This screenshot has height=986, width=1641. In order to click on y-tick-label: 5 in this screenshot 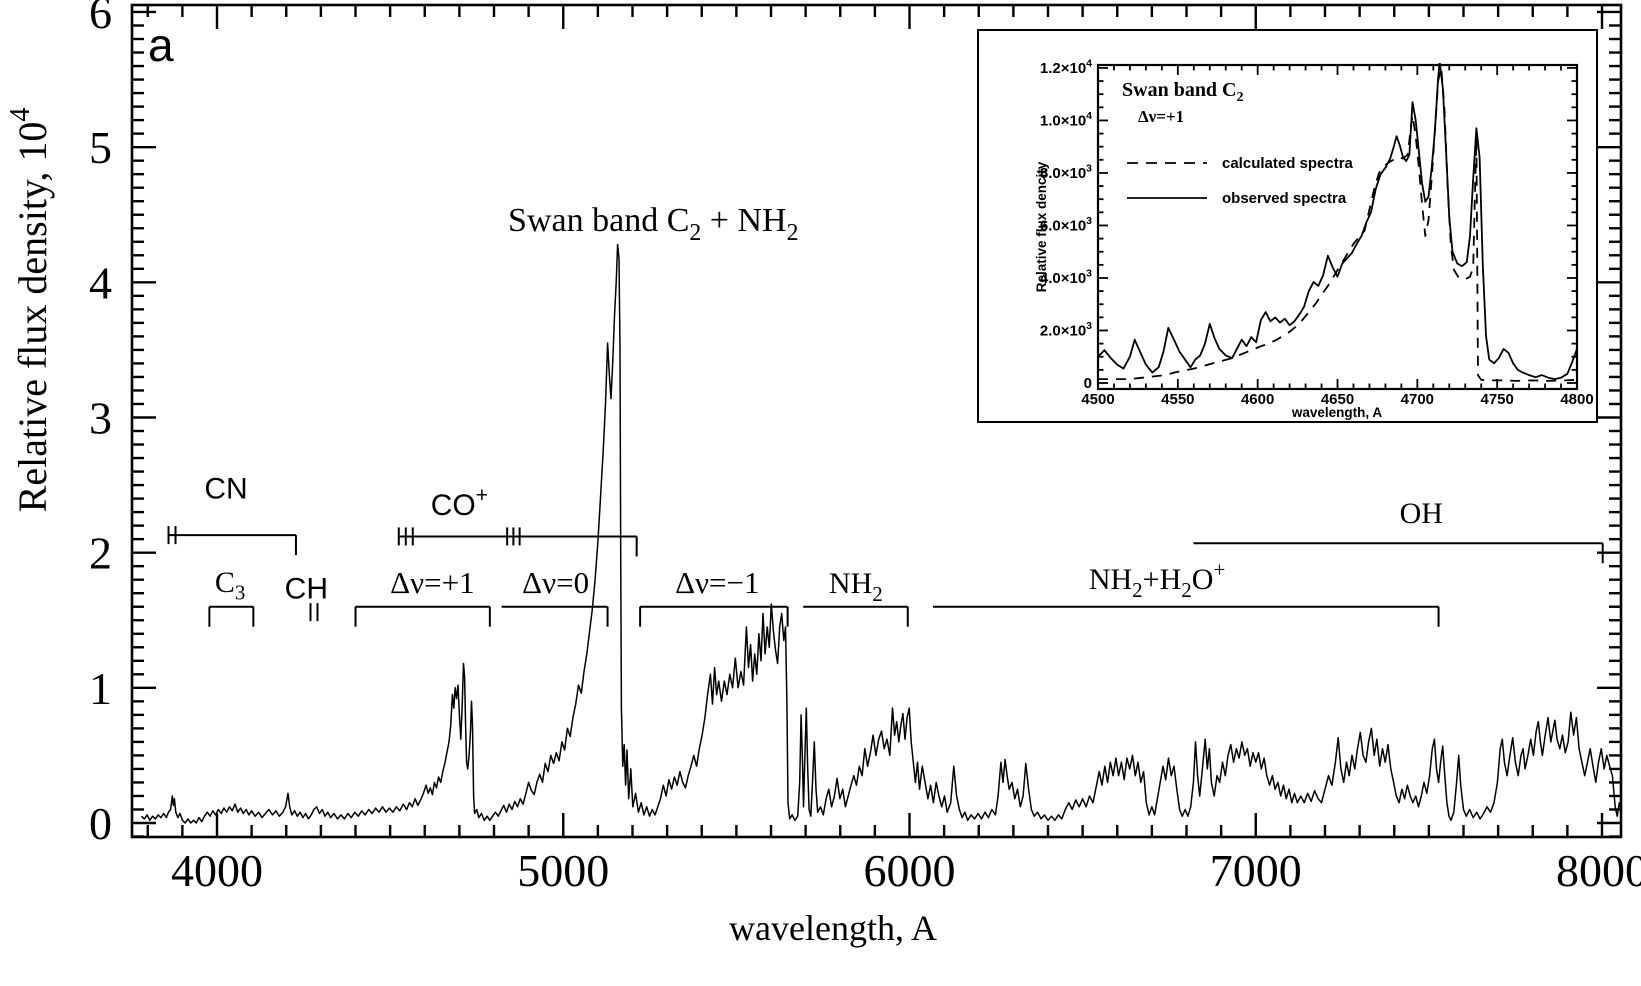, I will do `click(100, 147)`.